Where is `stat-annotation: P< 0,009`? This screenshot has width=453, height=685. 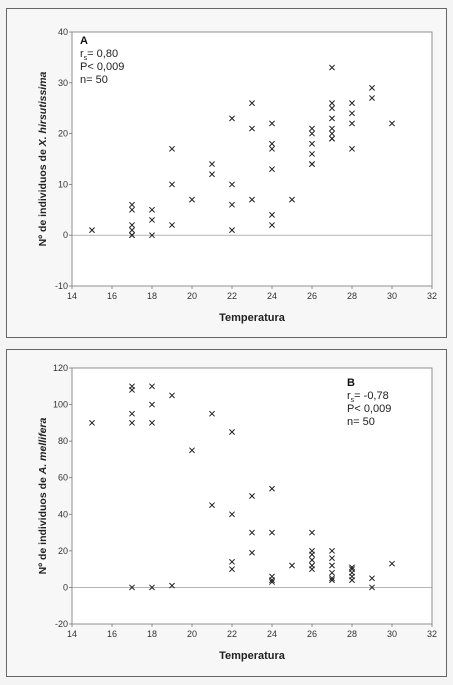 stat-annotation: P< 0,009 is located at coordinates (369, 409).